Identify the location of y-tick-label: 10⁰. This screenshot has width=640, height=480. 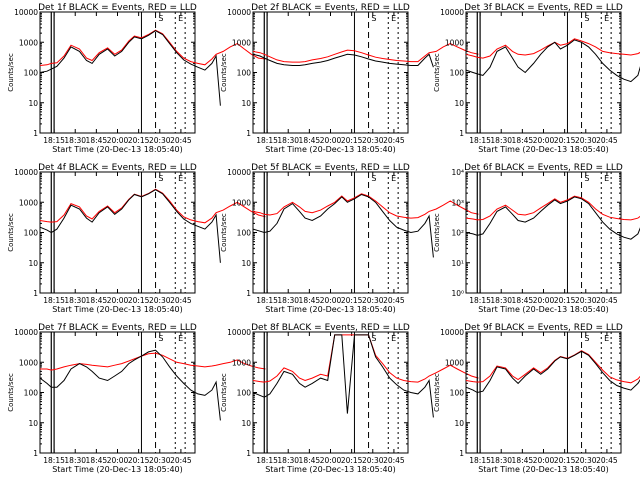
(457, 293).